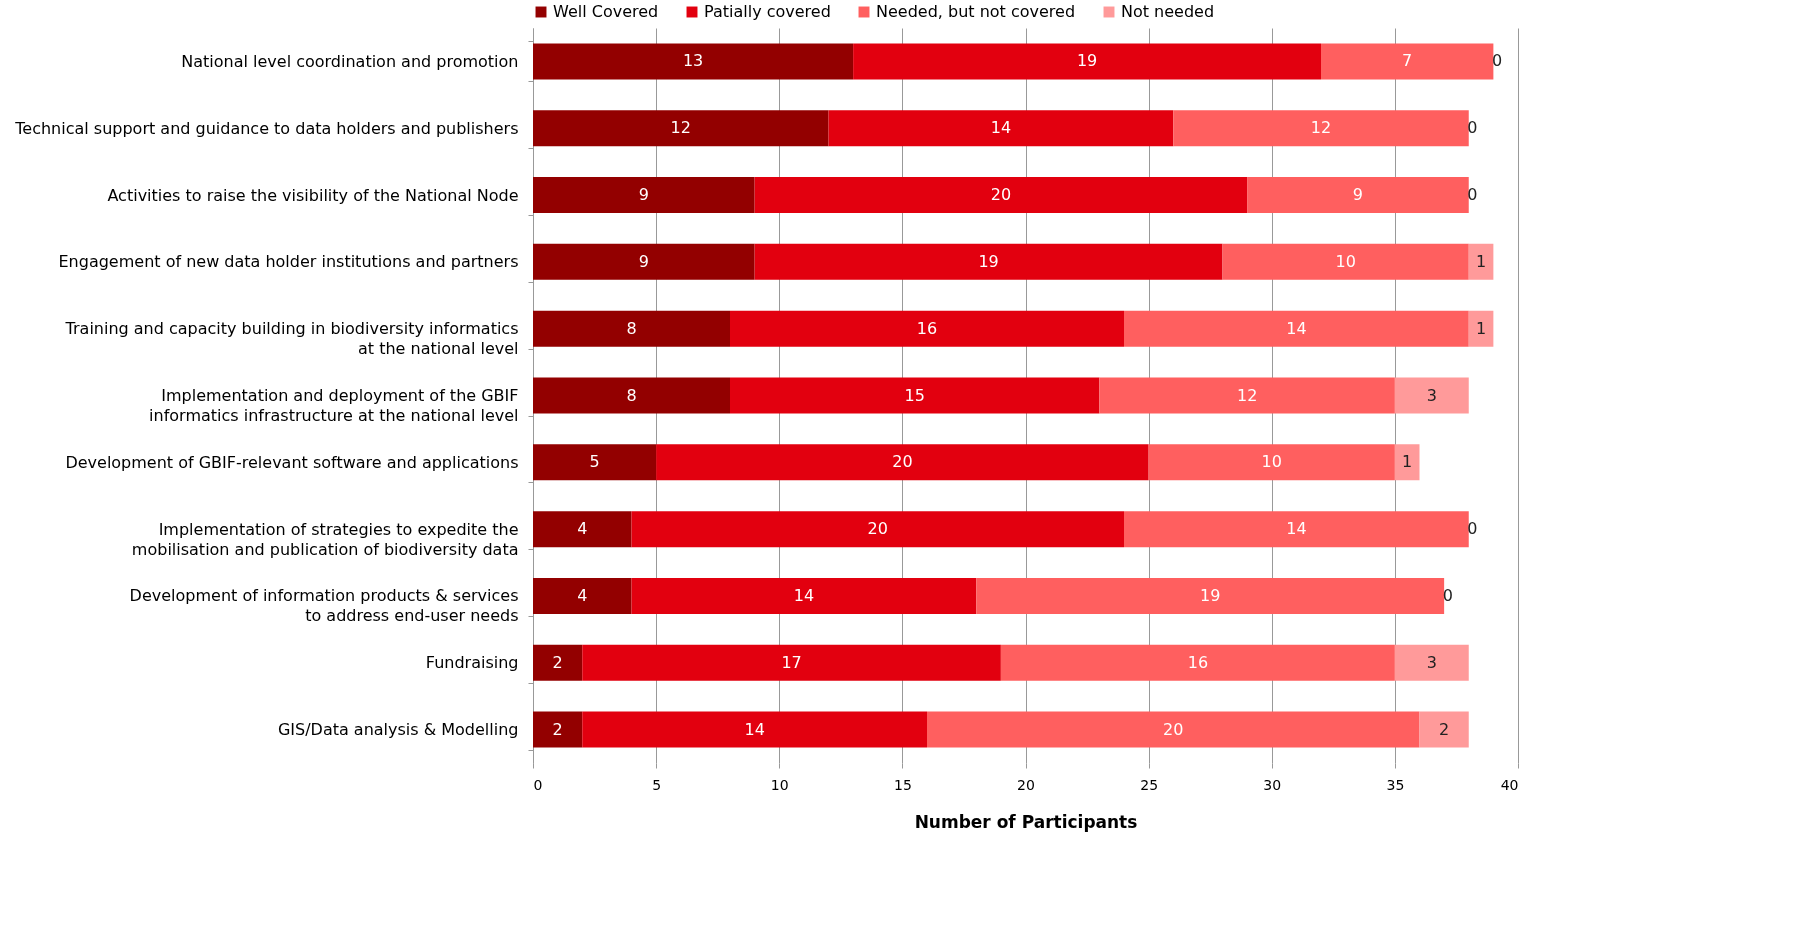  What do you see at coordinates (902, 784) in the screenshot?
I see `x-tick-label: 15` at bounding box center [902, 784].